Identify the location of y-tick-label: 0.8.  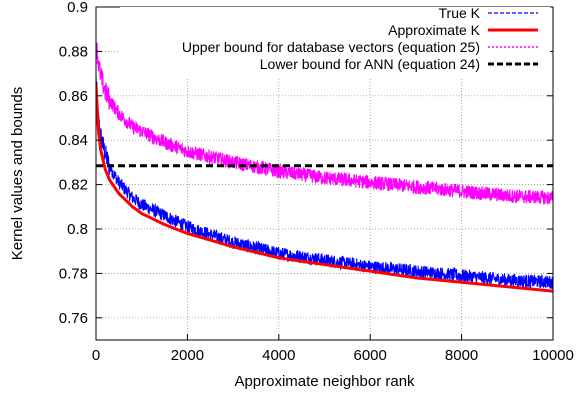
(77, 229).